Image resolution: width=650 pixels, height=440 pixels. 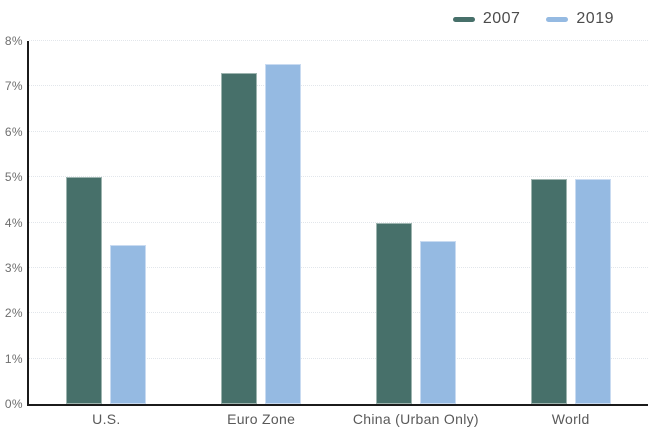 I want to click on y-tick-label-0: 0%, so click(x=13, y=404).